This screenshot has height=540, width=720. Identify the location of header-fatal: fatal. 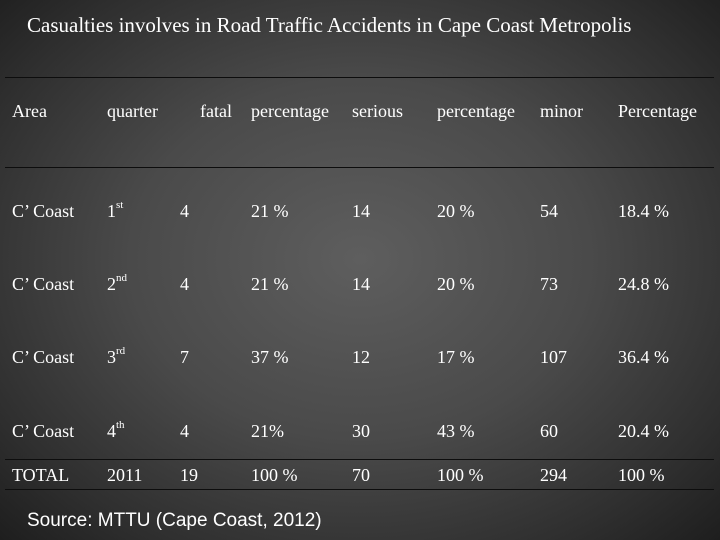
(216, 111).